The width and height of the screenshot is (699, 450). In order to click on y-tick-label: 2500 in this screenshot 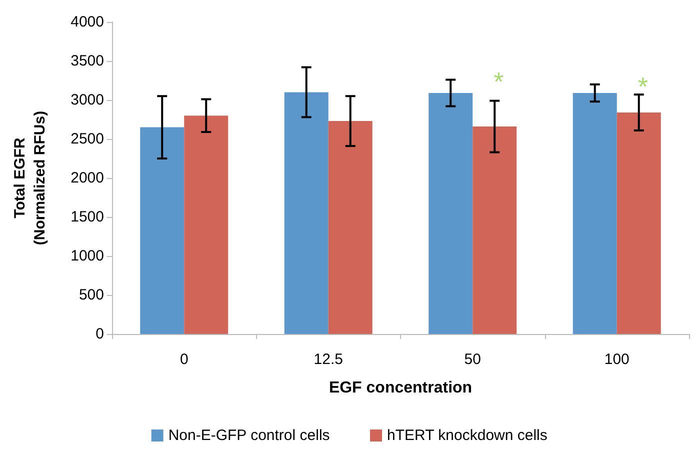, I will do `click(87, 139)`.